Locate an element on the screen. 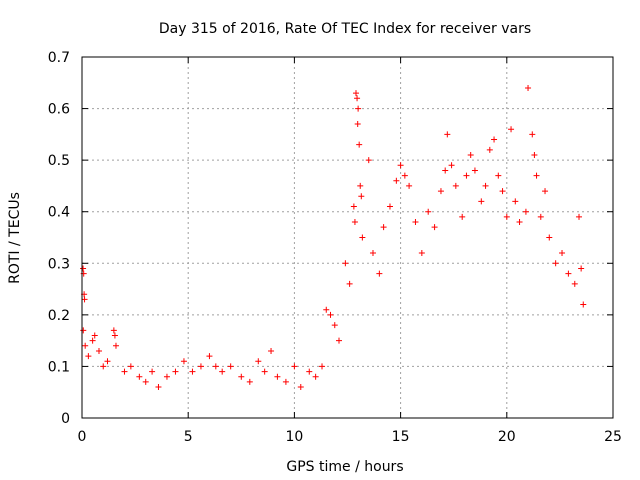 The height and width of the screenshot is (480, 640). y-tick-label: 0.7 is located at coordinates (59, 58).